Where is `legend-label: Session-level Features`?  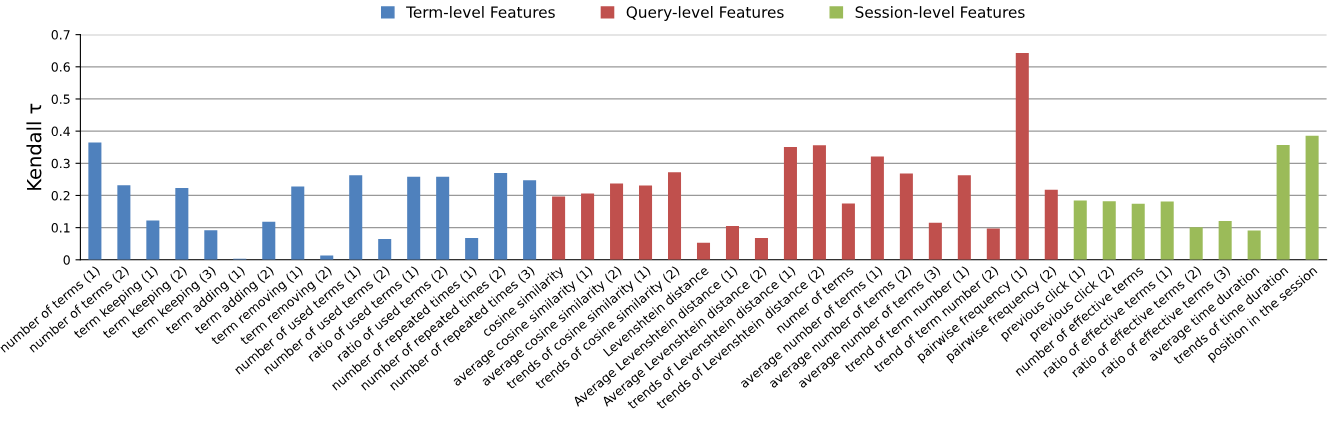
legend-label: Session-level Features is located at coordinates (940, 12).